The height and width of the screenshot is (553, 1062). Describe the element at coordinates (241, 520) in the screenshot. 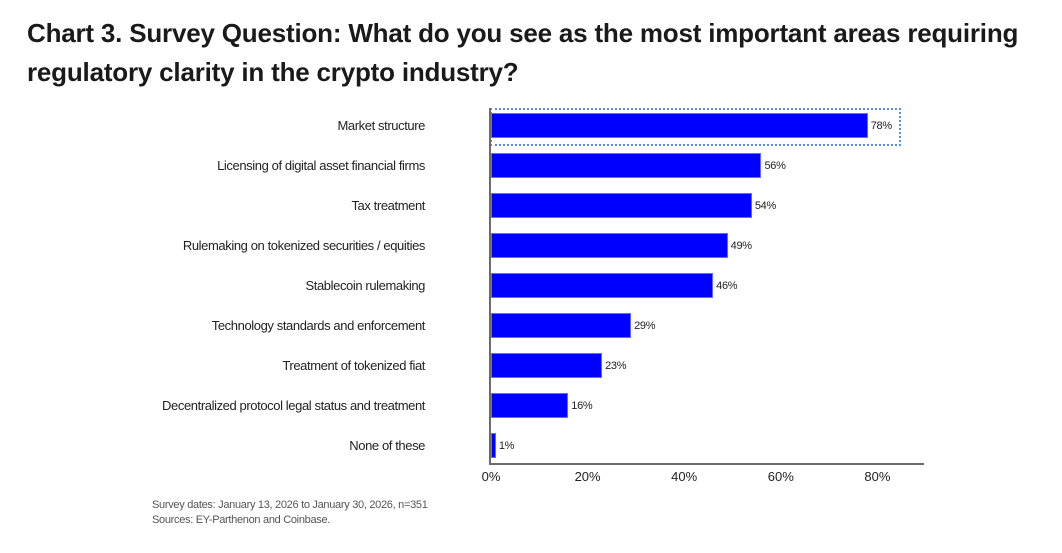

I see `sources-note: Sources: EY-Parthenon and Coinbase.` at that location.